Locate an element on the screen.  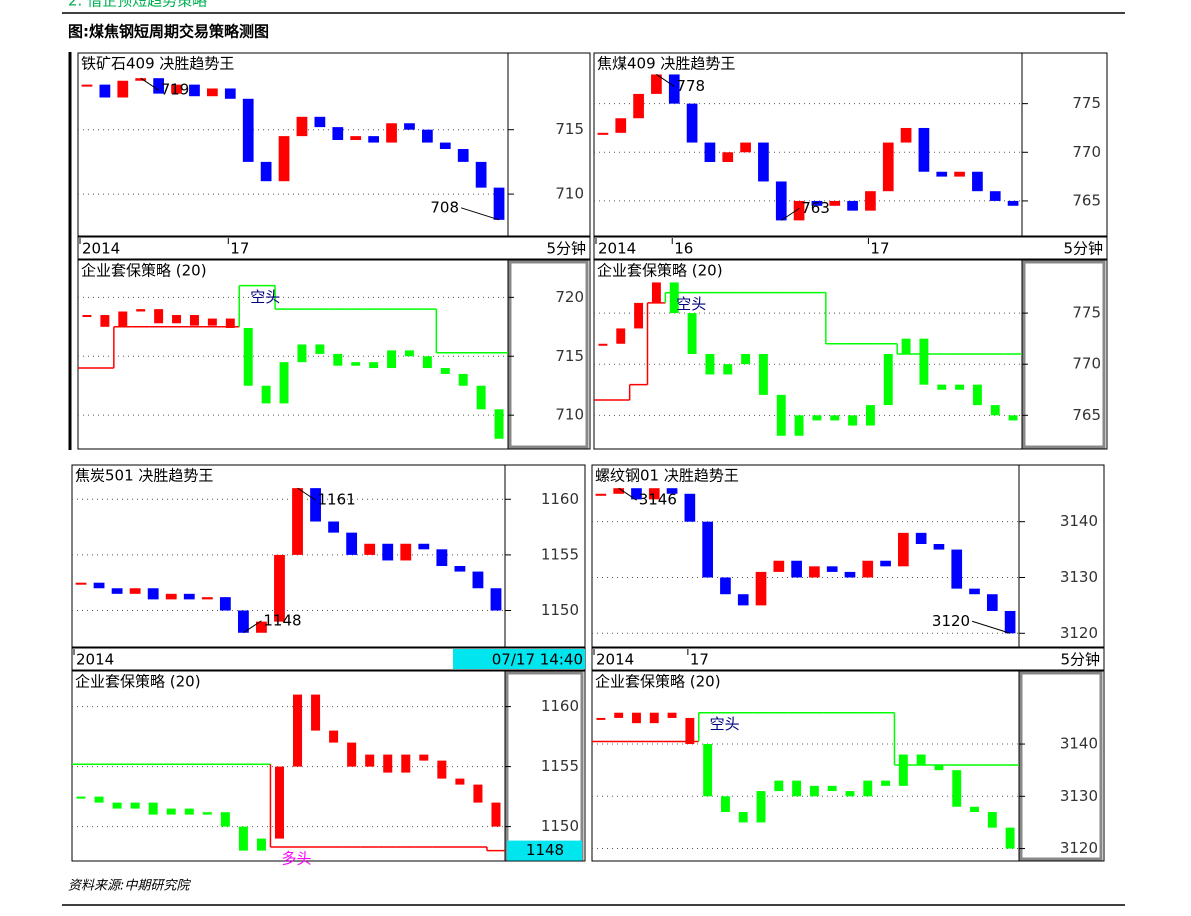
x-tick-label: 17 is located at coordinates (879, 249).